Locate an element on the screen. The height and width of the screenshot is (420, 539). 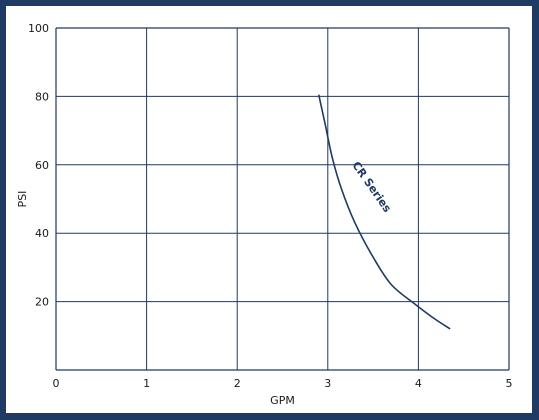
x-axis-label: GPM is located at coordinates (282, 400).